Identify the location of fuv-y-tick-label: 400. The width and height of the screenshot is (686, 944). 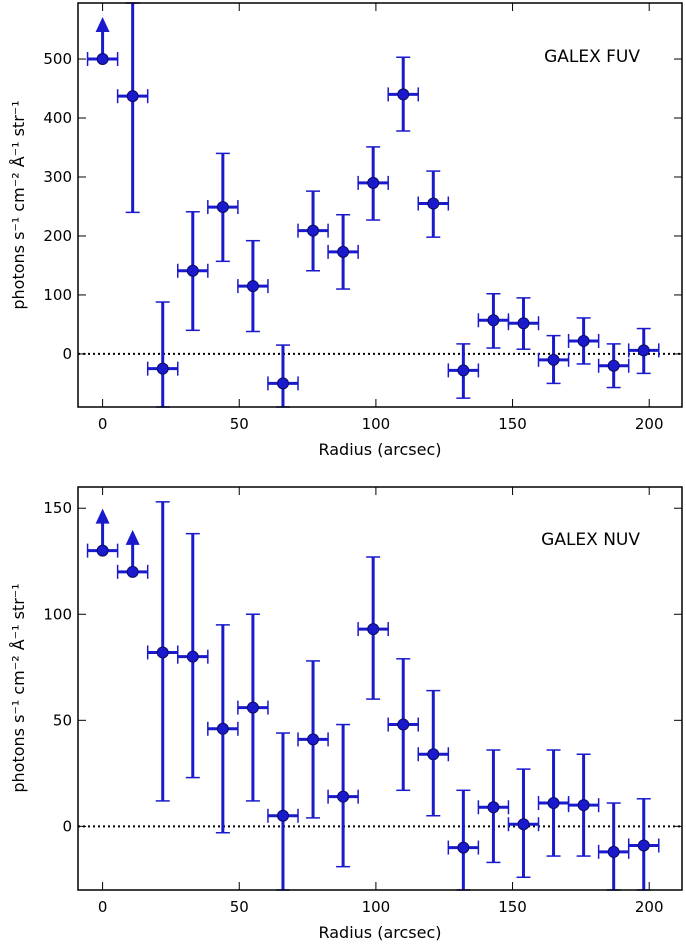
(57, 118).